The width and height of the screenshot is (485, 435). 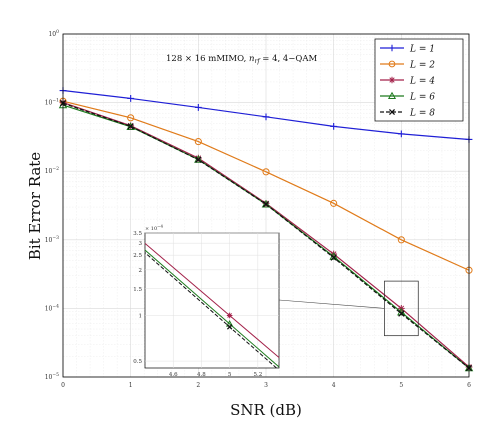 I want to click on inset-y-tick-label: 3, so click(x=141, y=244).